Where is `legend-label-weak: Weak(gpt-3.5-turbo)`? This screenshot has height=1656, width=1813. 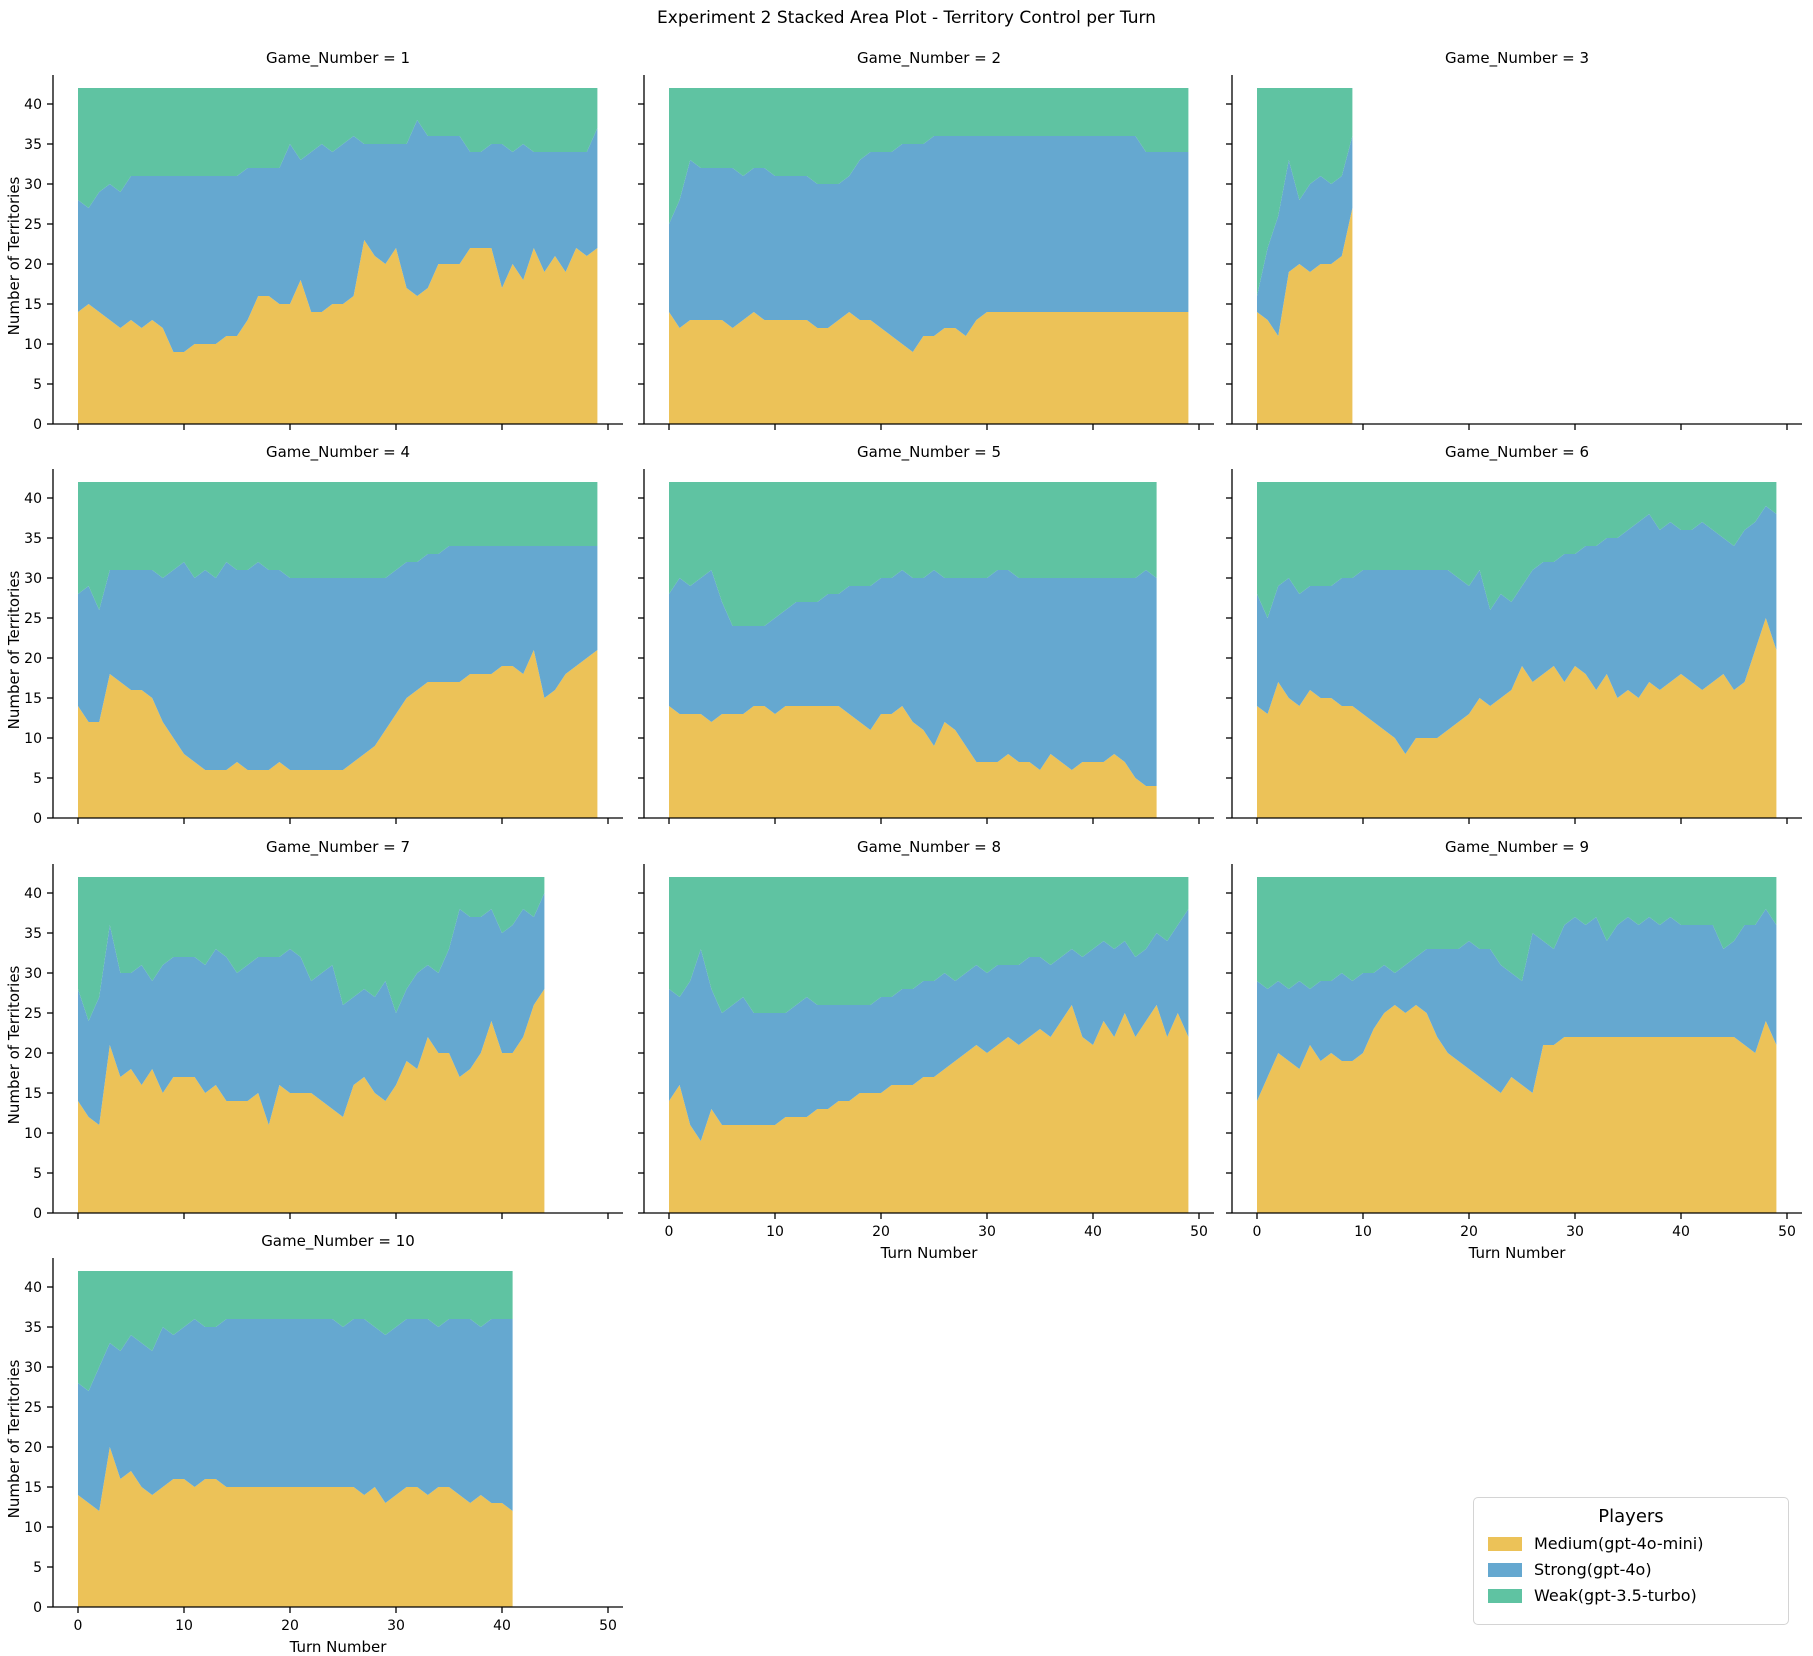 legend-label-weak: Weak(gpt-3.5-turbo) is located at coordinates (1615, 1595).